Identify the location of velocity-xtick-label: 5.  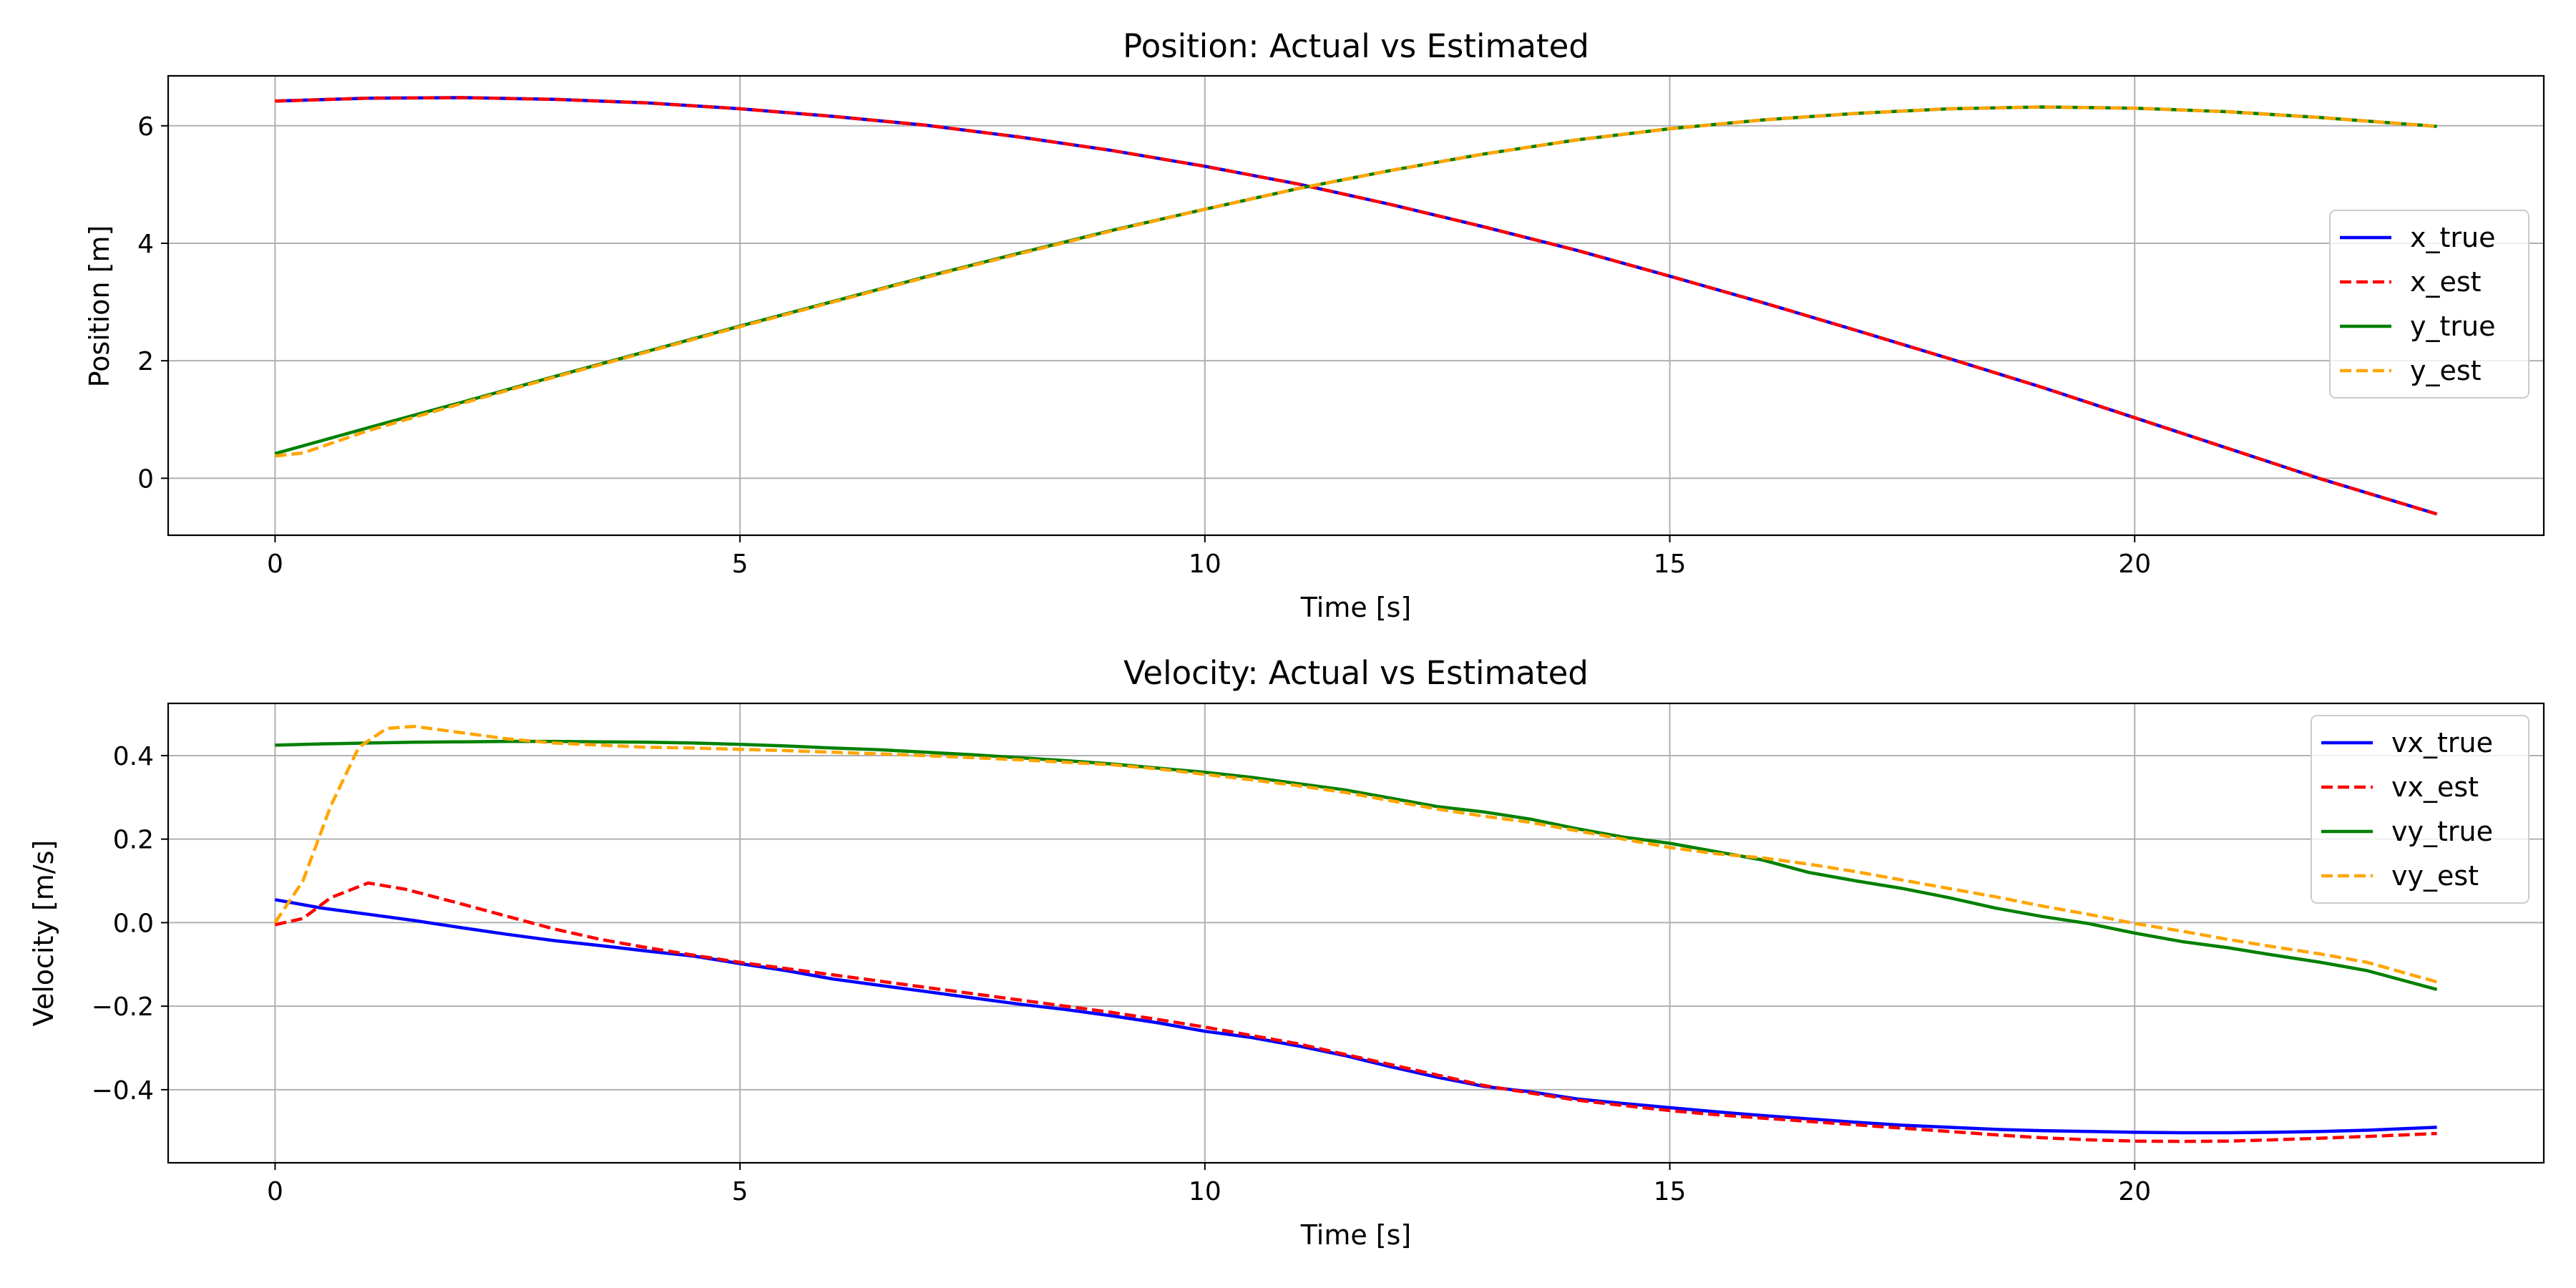
(740, 1191).